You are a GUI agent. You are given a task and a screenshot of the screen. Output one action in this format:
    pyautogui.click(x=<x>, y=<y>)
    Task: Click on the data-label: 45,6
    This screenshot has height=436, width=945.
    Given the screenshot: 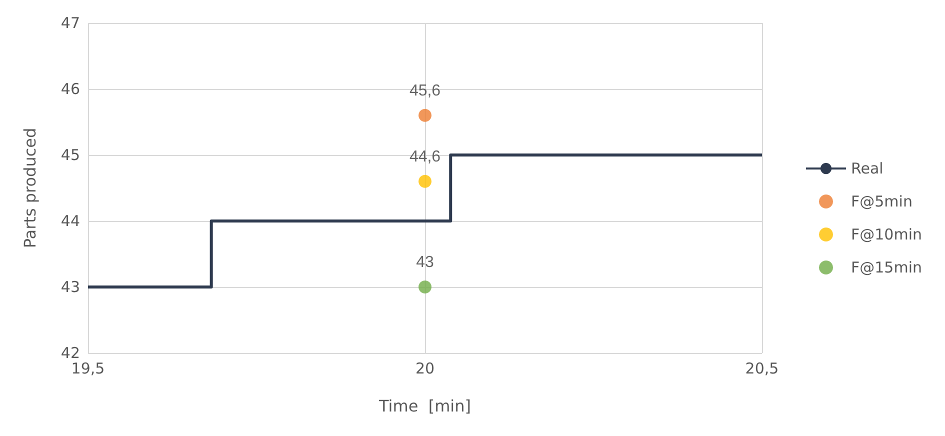 What is the action you would take?
    pyautogui.click(x=425, y=91)
    